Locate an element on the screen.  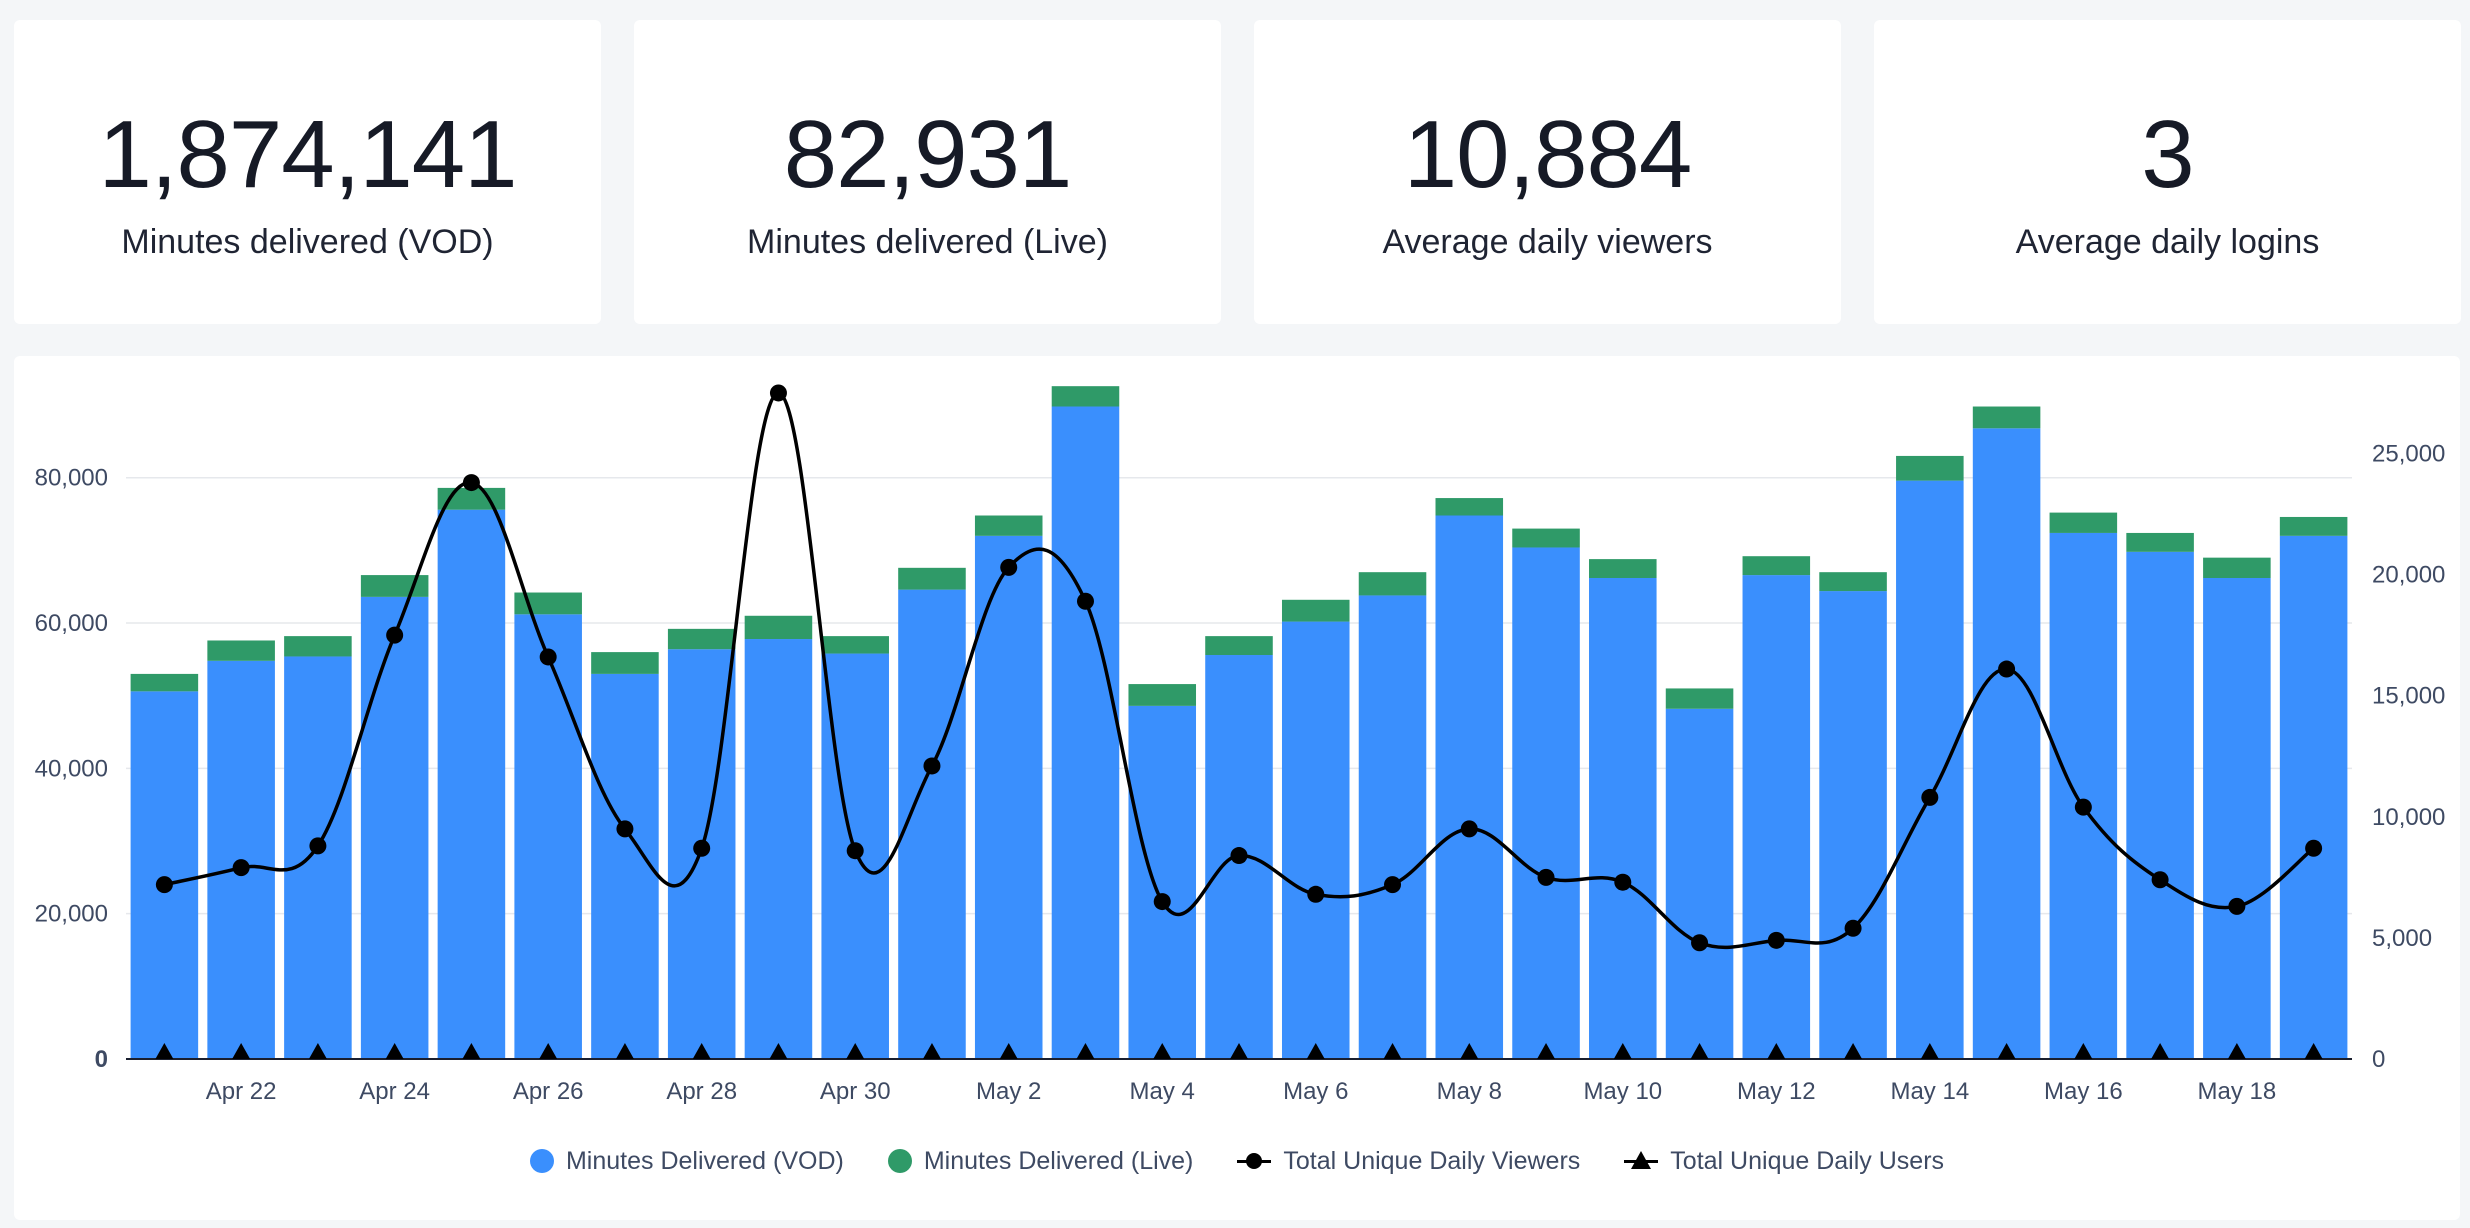
legend-item-vod: Minutes Delivered (VOD) is located at coordinates (686, 1161).